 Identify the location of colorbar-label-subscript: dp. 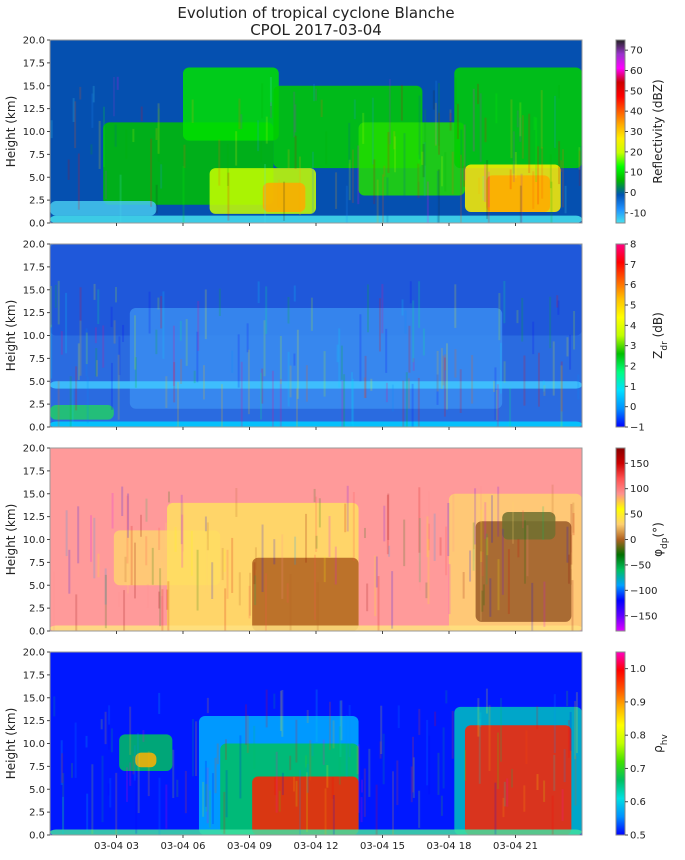
(665, 543).